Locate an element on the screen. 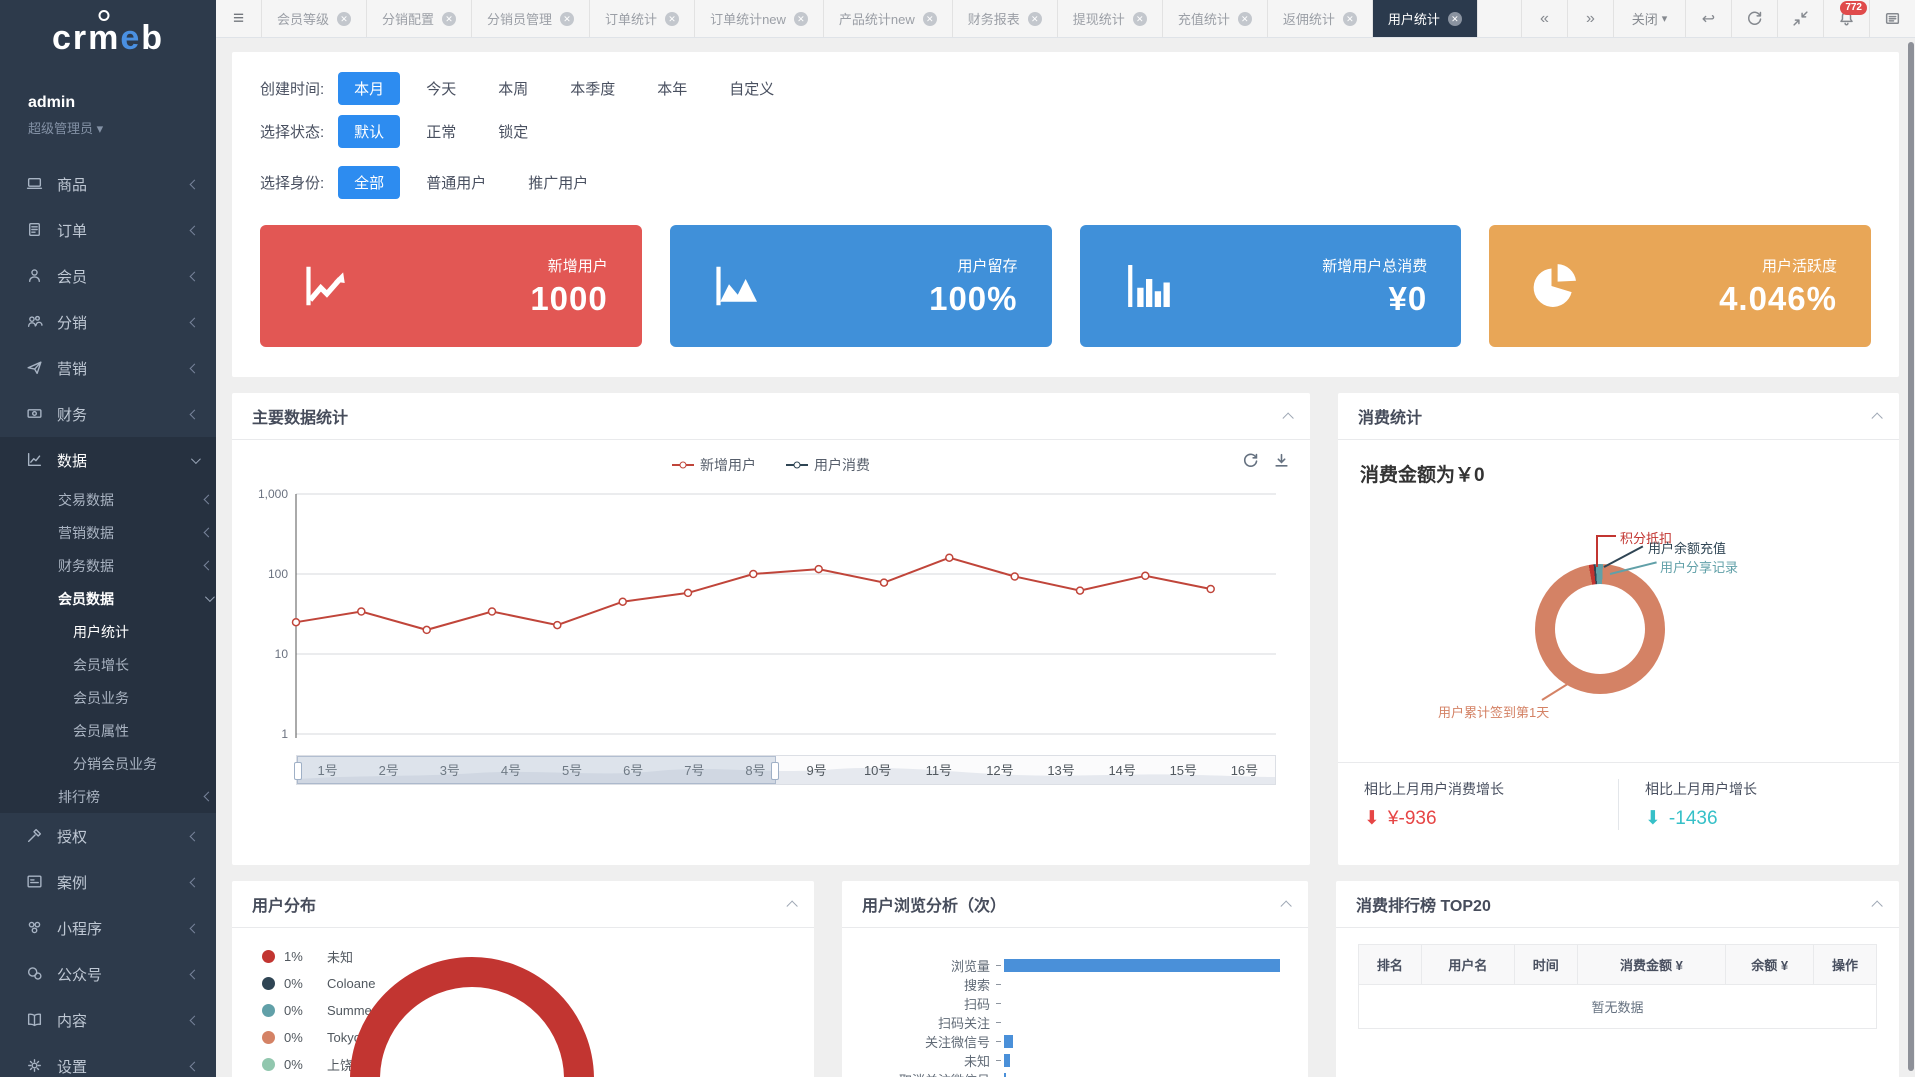 The image size is (1915, 1077). sidebar-item-settings: 设置 is located at coordinates (108, 1060).